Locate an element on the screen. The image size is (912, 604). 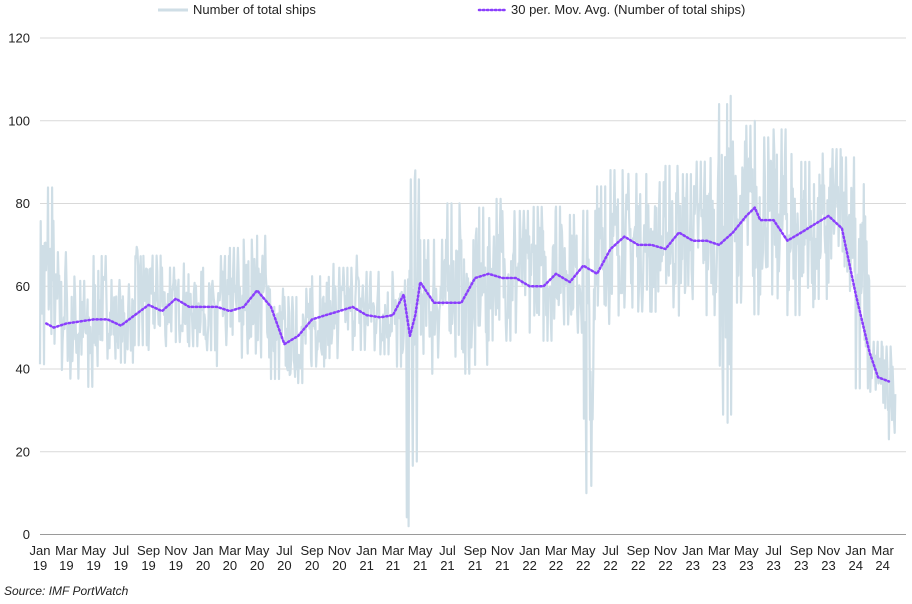
source-note: Source: IMF PortWatch is located at coordinates (66, 591).